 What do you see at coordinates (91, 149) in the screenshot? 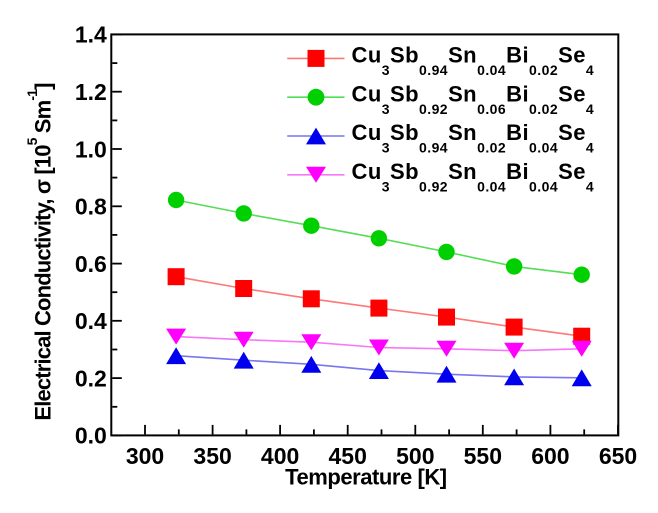
I see `svg-text: 1.0` at bounding box center [91, 149].